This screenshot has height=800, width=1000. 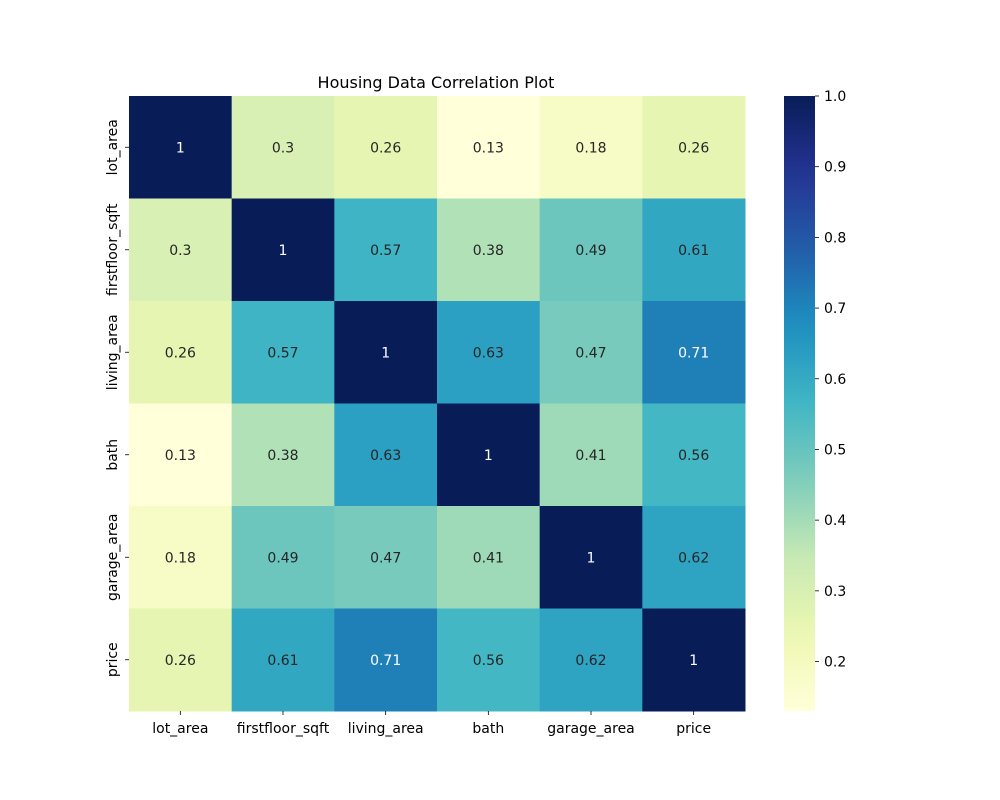 What do you see at coordinates (799, 403) in the screenshot?
I see `colorbar-gradient` at bounding box center [799, 403].